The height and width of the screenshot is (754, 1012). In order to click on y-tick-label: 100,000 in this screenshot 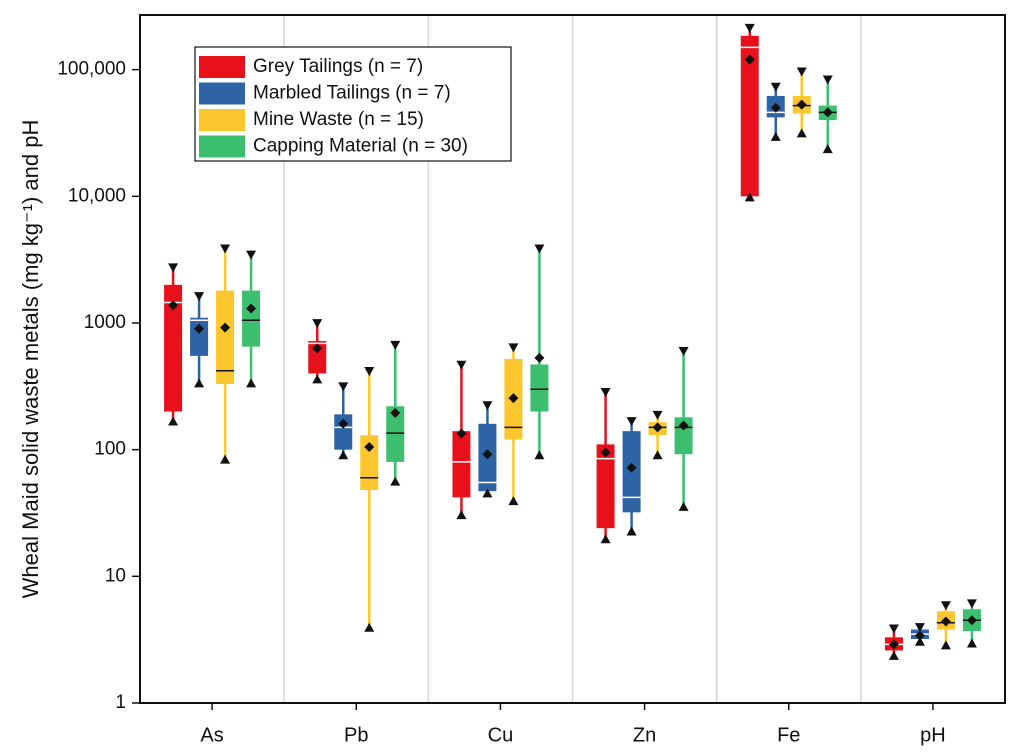, I will do `click(91, 69)`.